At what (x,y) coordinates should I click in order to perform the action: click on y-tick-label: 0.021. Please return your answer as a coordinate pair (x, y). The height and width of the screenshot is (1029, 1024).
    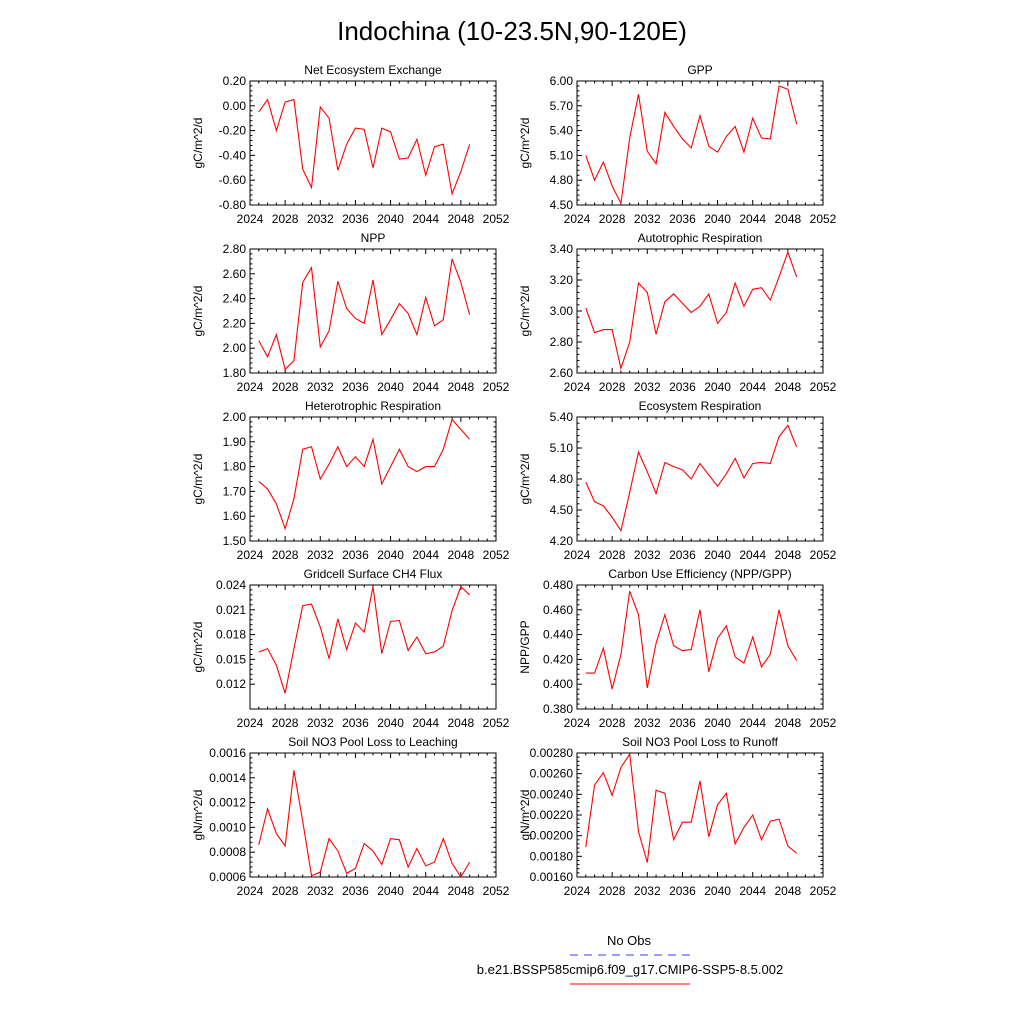
    Looking at the image, I should click on (231, 610).